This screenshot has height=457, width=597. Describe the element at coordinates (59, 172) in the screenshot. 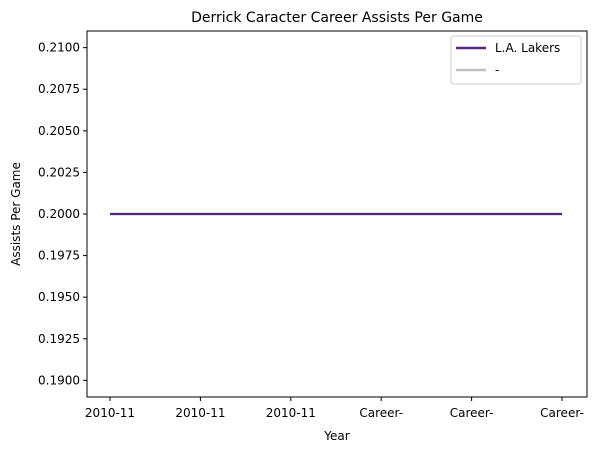

I see `y-tick-label: 0.2025` at that location.